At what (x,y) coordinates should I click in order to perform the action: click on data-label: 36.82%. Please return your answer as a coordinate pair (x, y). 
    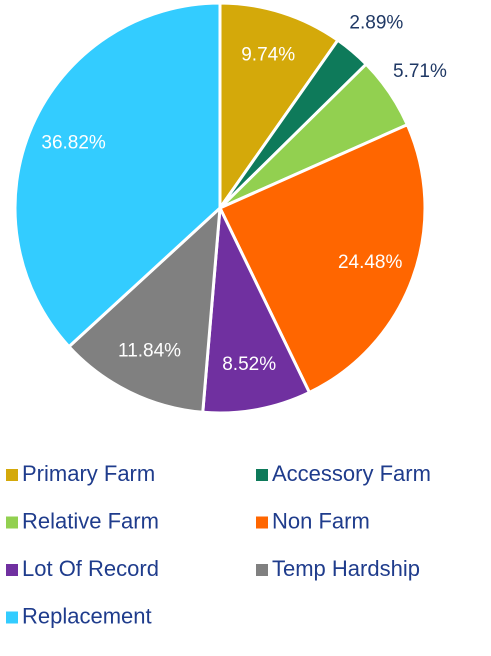
    Looking at the image, I should click on (73, 143).